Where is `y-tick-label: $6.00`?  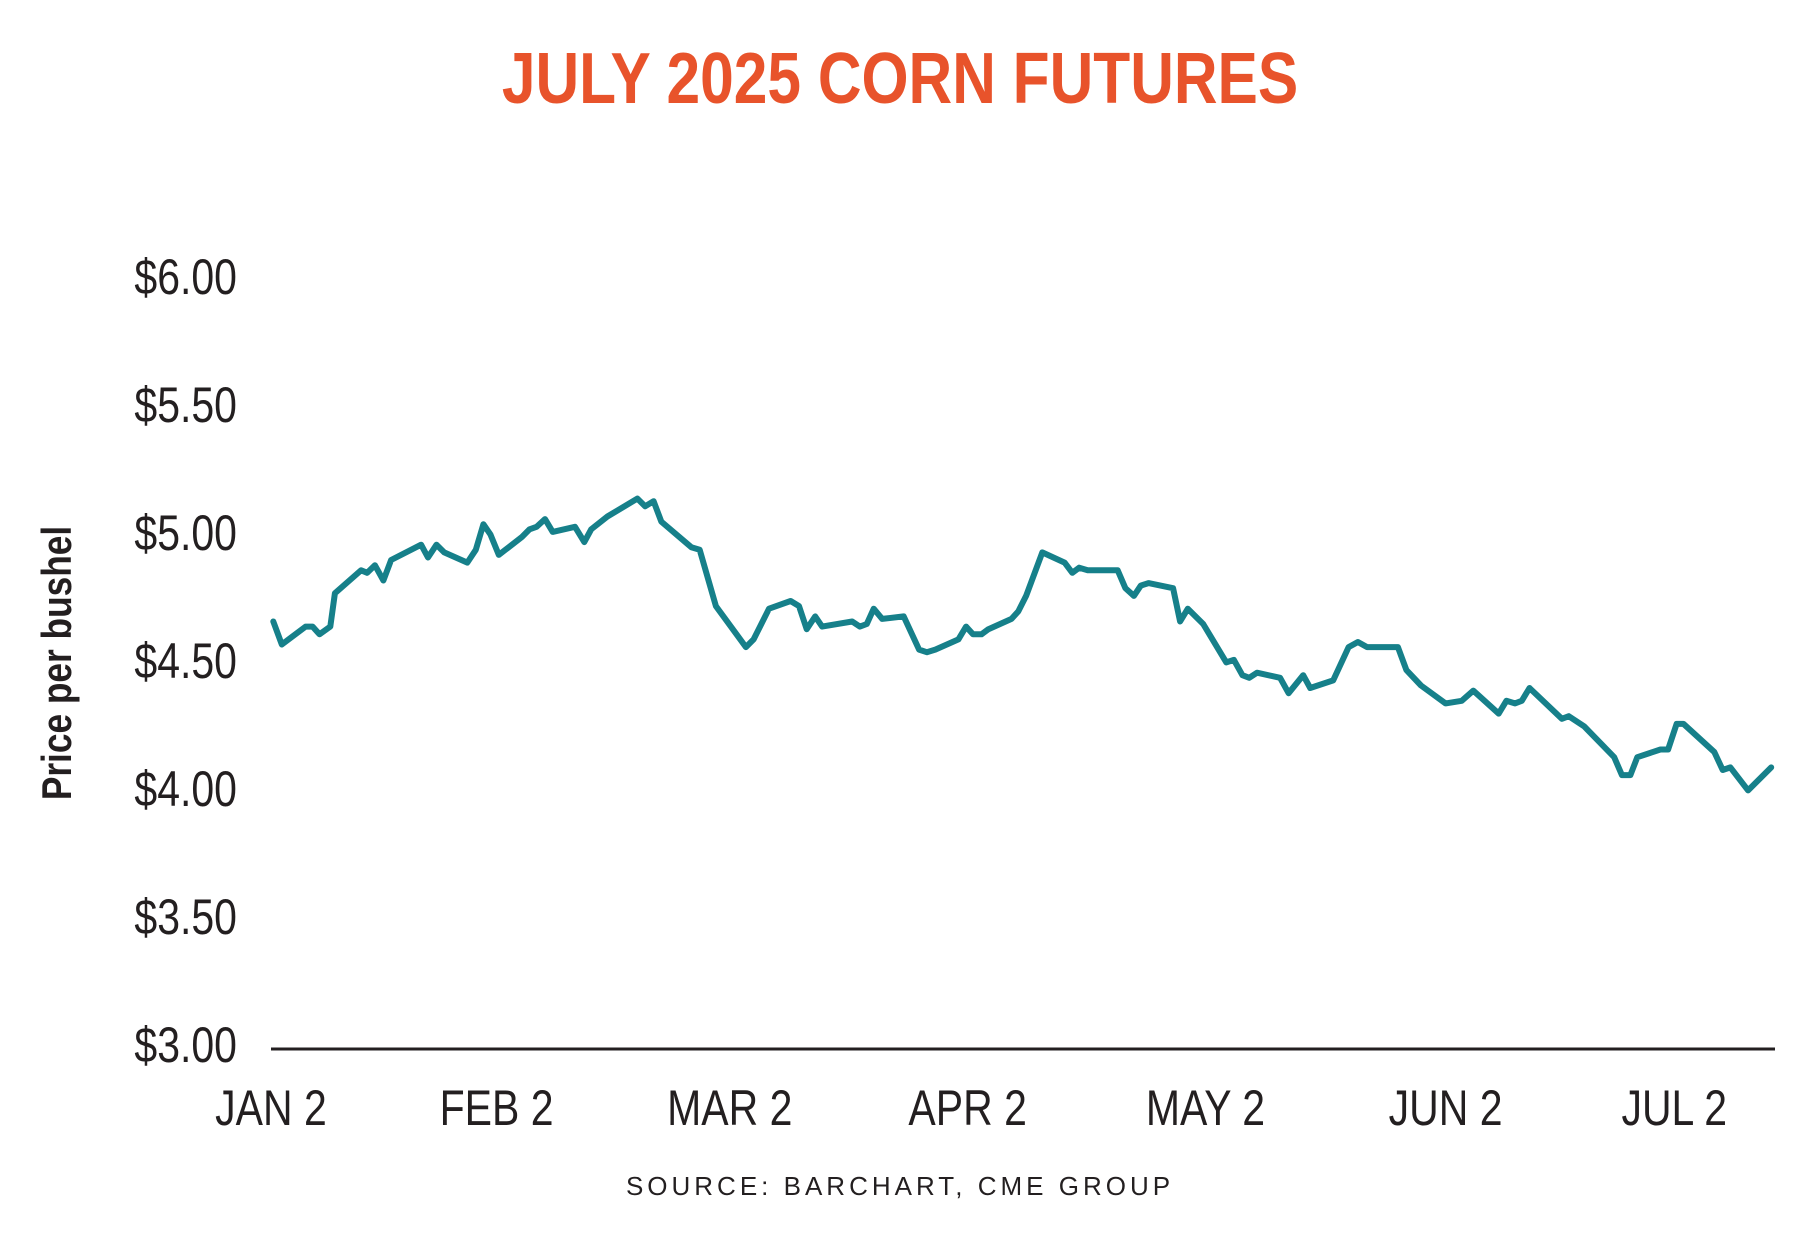
y-tick-label: $6.00 is located at coordinates (185, 277).